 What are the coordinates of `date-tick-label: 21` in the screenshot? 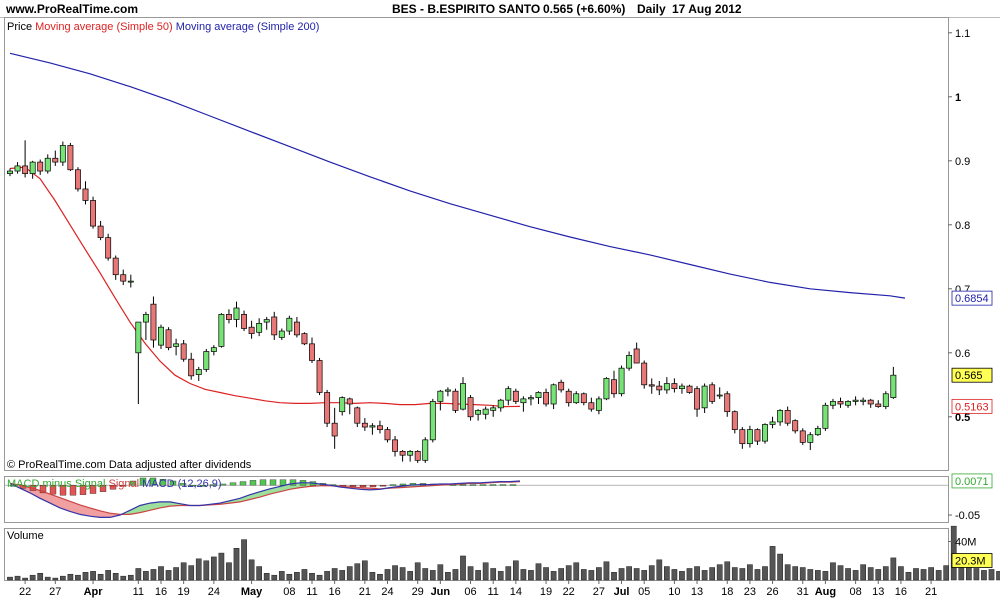 It's located at (365, 592).